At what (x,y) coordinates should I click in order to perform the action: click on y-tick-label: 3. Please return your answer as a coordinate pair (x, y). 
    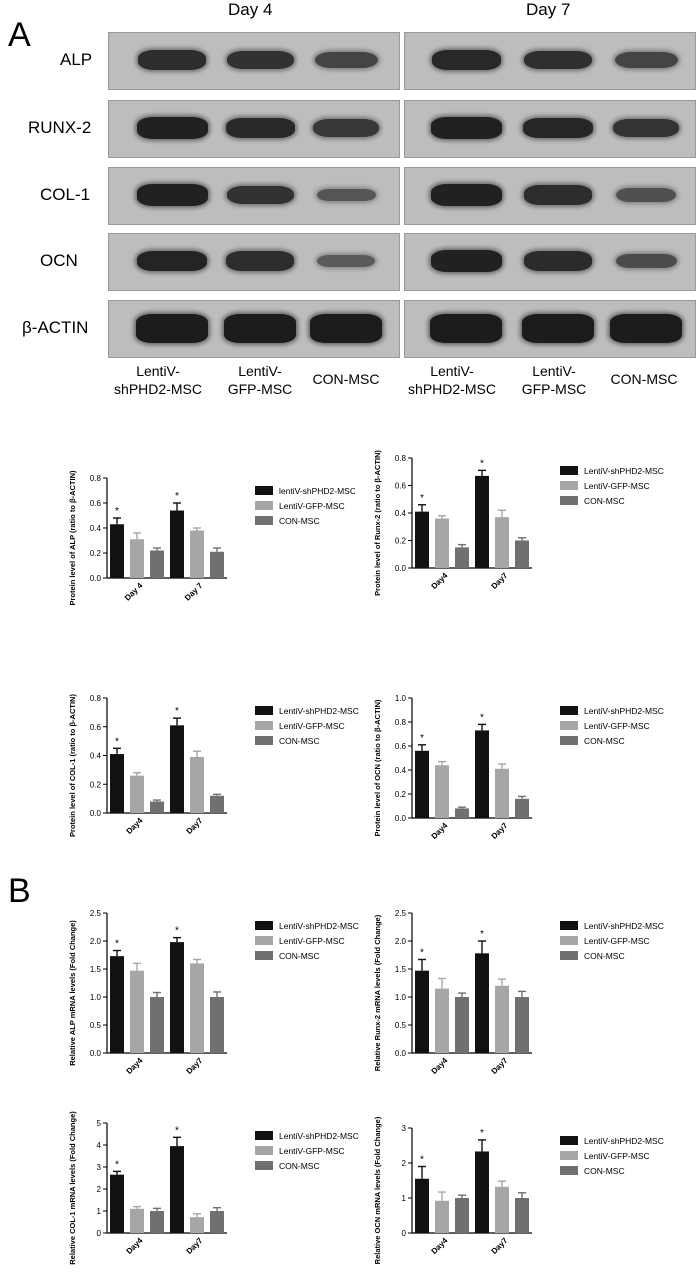
    Looking at the image, I should click on (404, 1128).